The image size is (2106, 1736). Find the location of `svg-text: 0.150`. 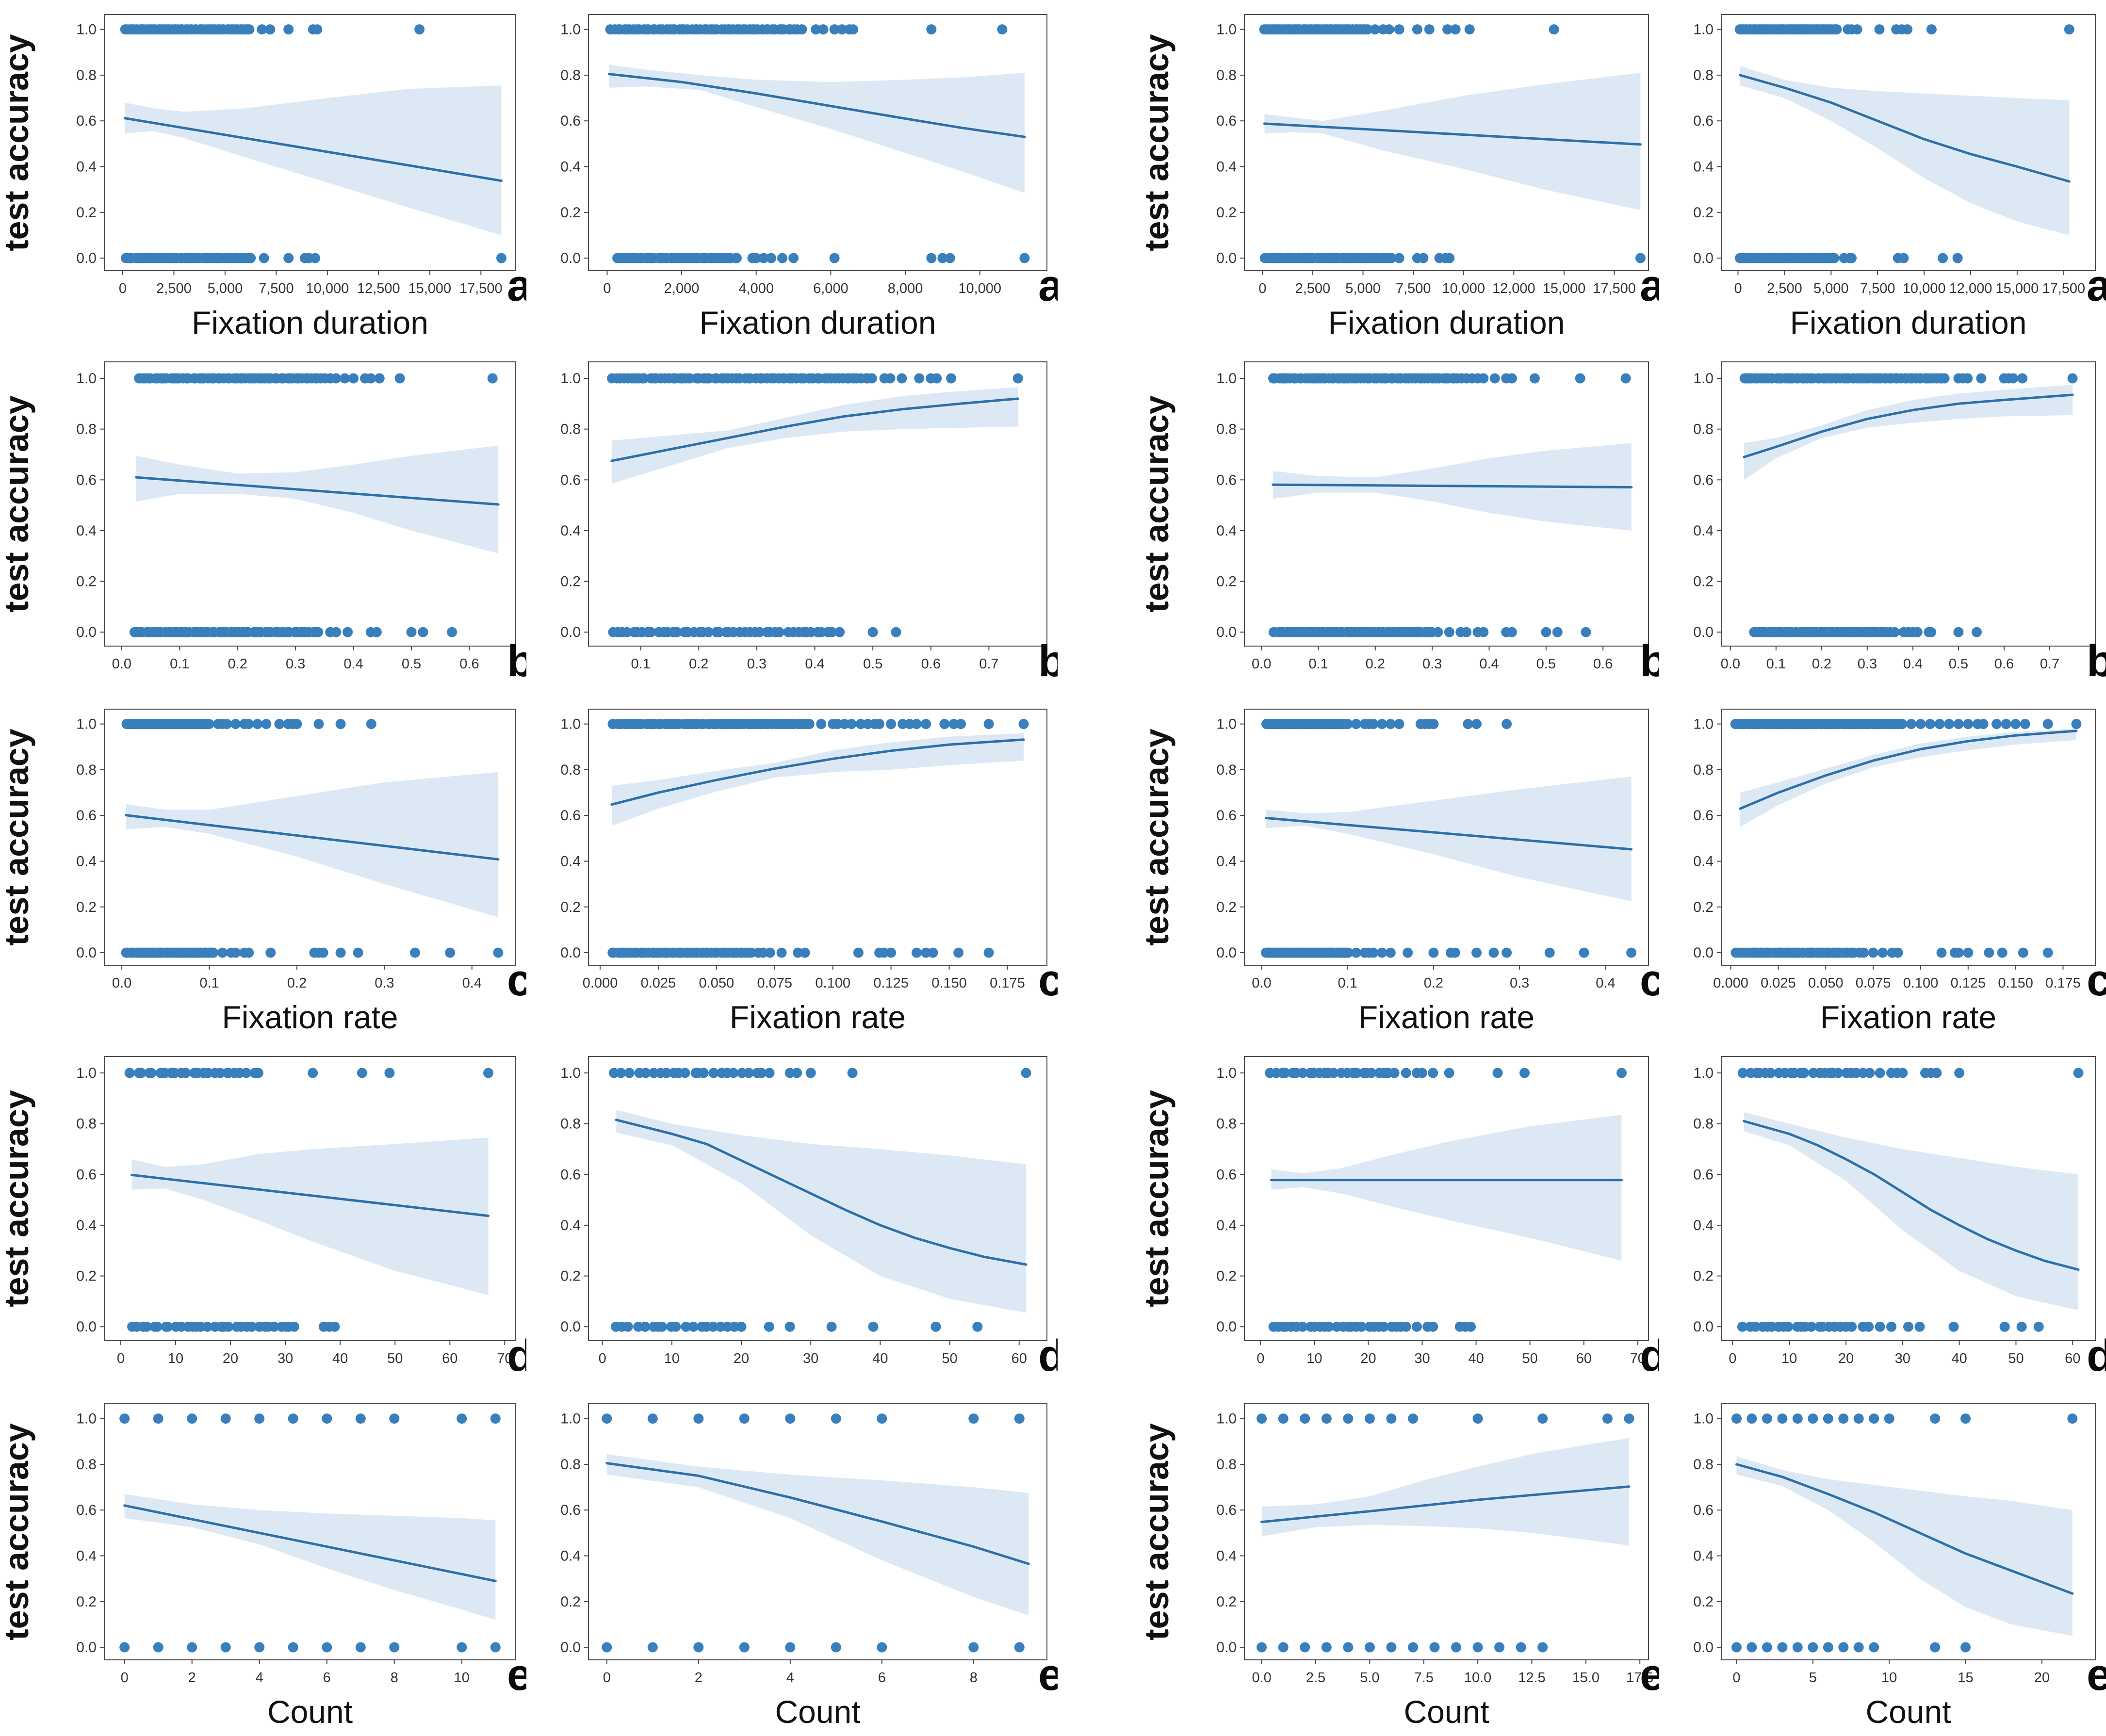

svg-text: 0.150 is located at coordinates (949, 983).